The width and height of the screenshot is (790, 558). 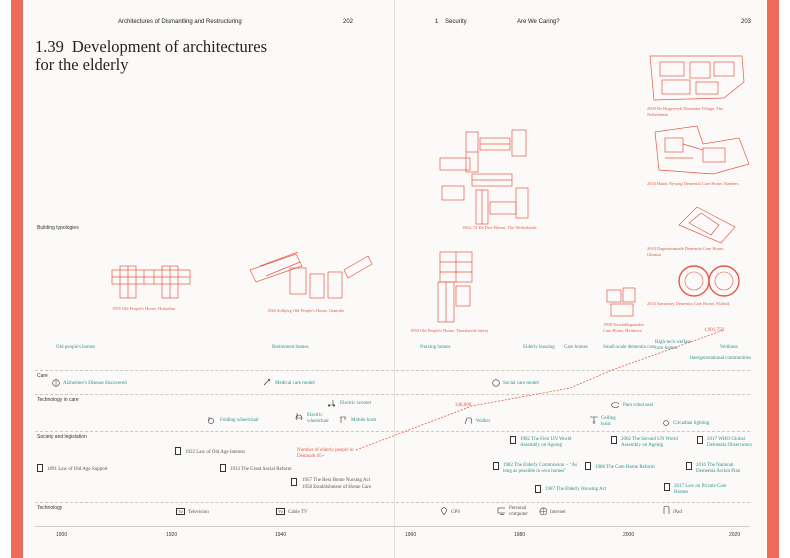 I want to click on elderly-value-1960: 348,000, so click(x=463, y=405).